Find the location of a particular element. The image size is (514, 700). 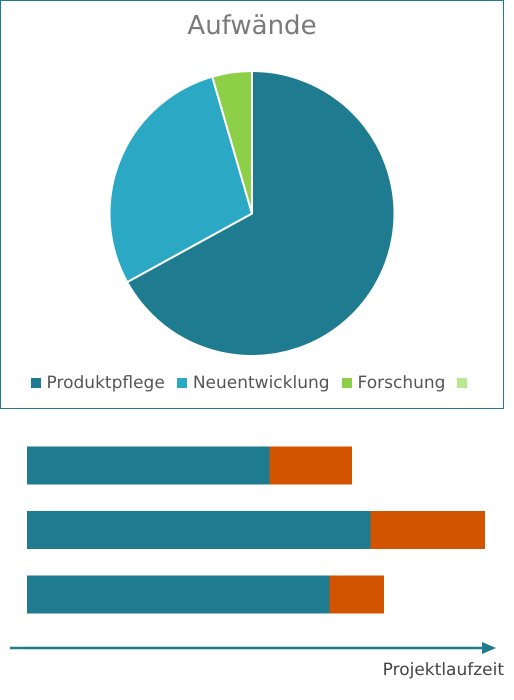

x-axis-title: Projektlaufzeit is located at coordinates (443, 670).